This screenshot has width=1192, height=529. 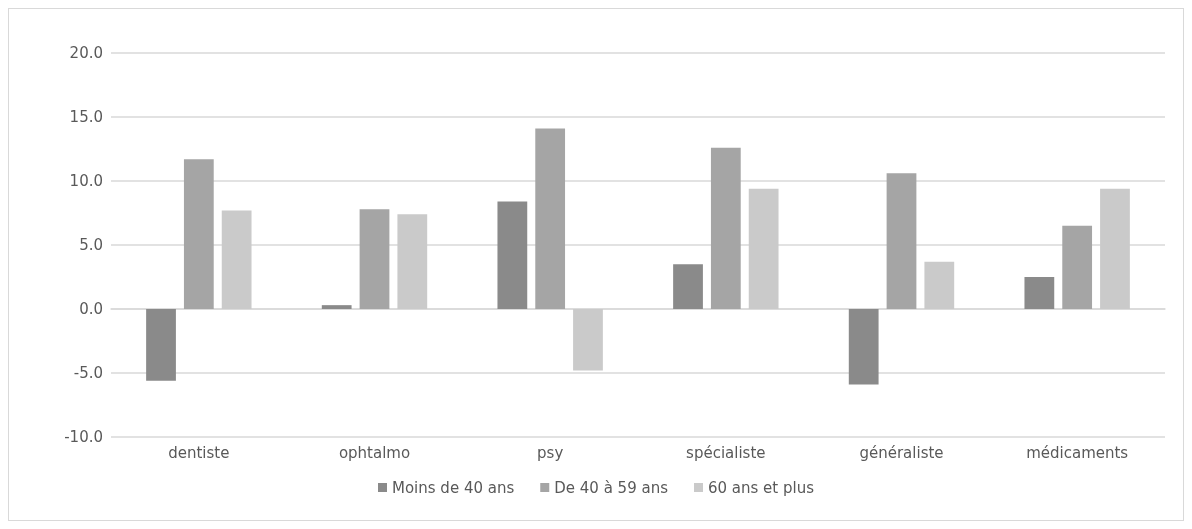 I want to click on x-tick-label: dentiste, so click(x=199, y=452).